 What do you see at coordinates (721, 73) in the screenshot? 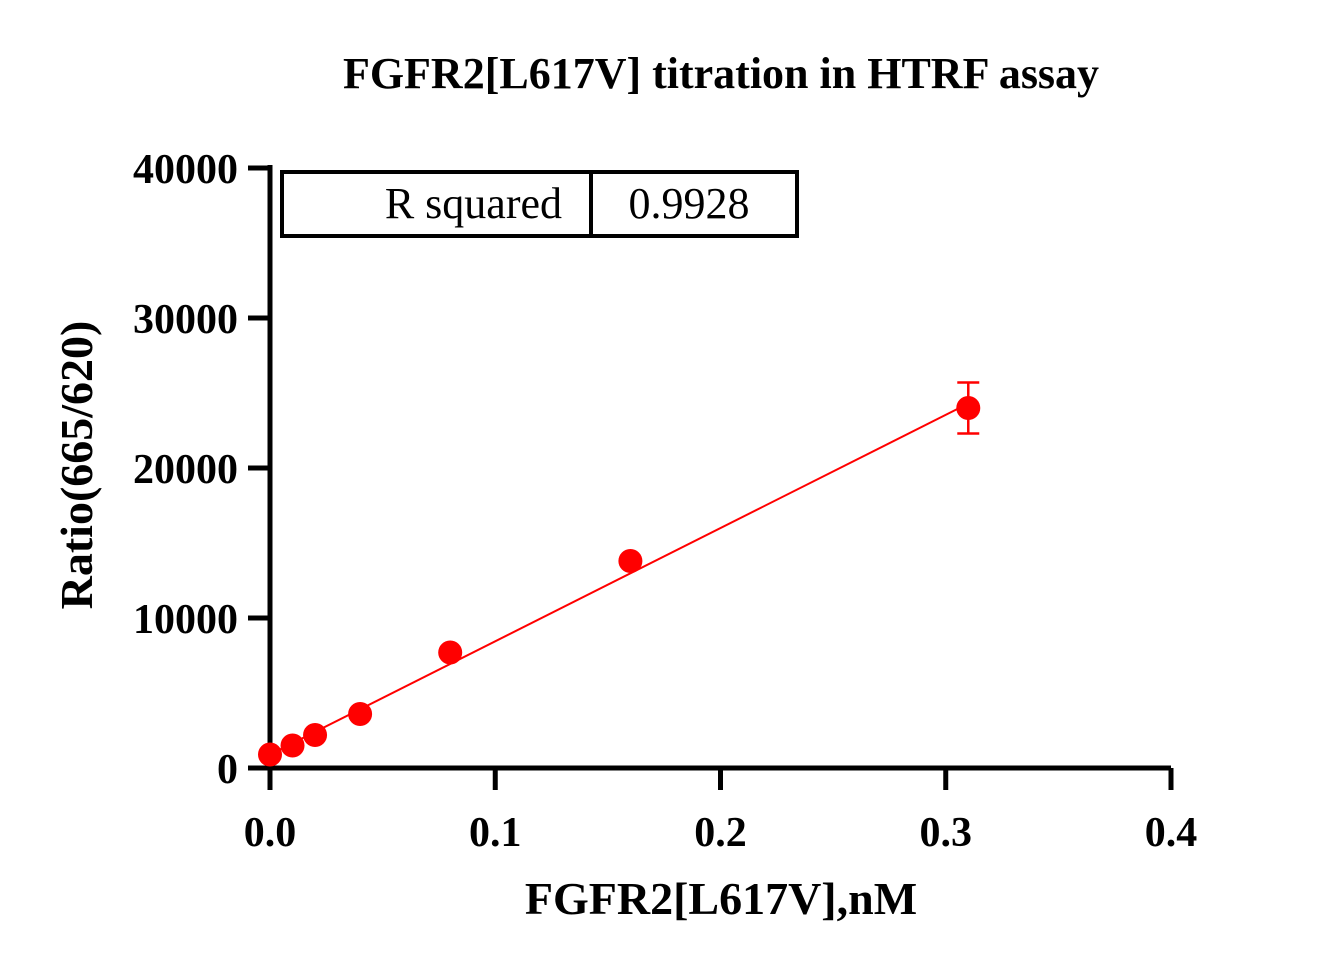
I see `chart-title: FGFR2[L617V] titration in HTRF assay` at bounding box center [721, 73].